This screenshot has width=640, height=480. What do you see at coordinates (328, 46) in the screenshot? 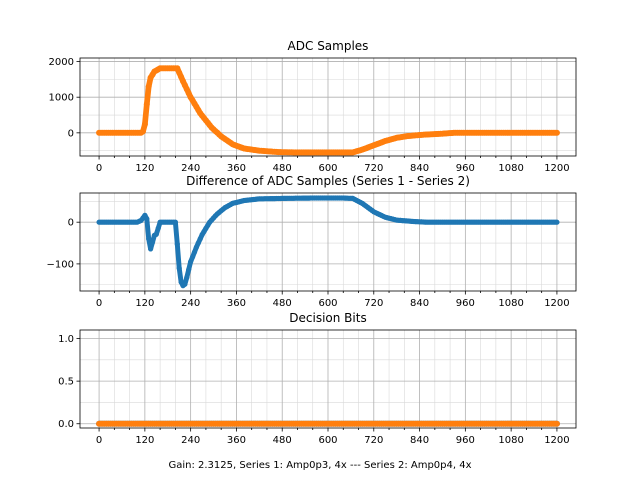
I see `chart-title: ADC Samples` at bounding box center [328, 46].